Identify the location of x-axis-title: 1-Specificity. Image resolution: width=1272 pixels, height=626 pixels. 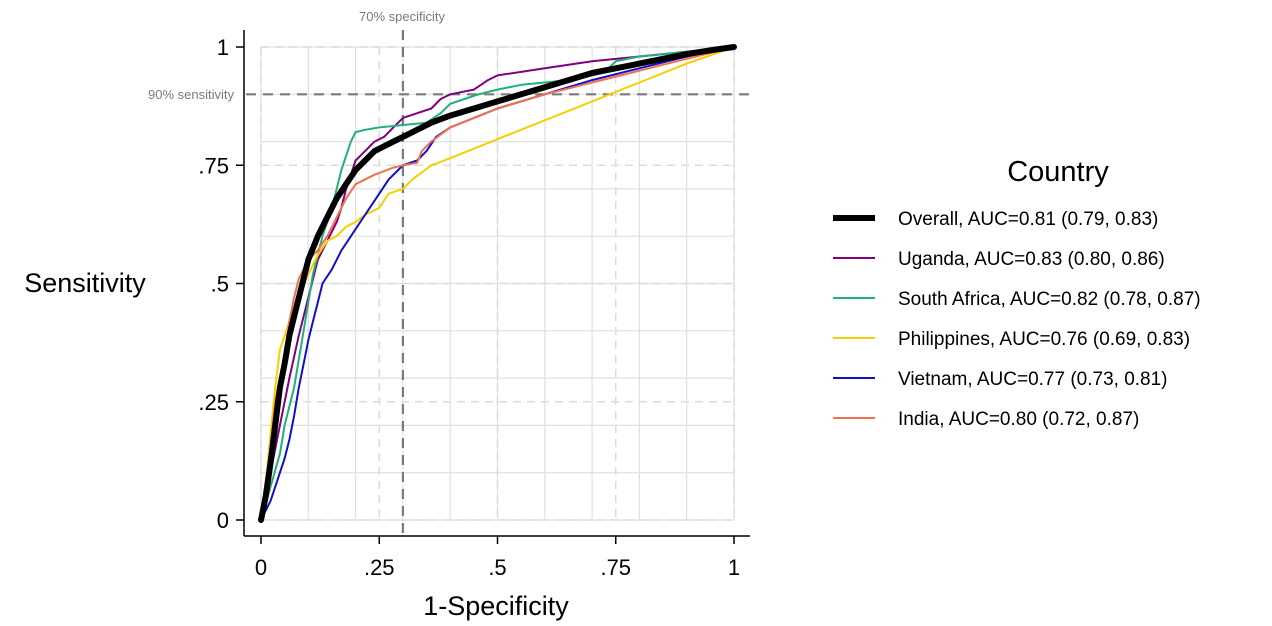
(496, 606).